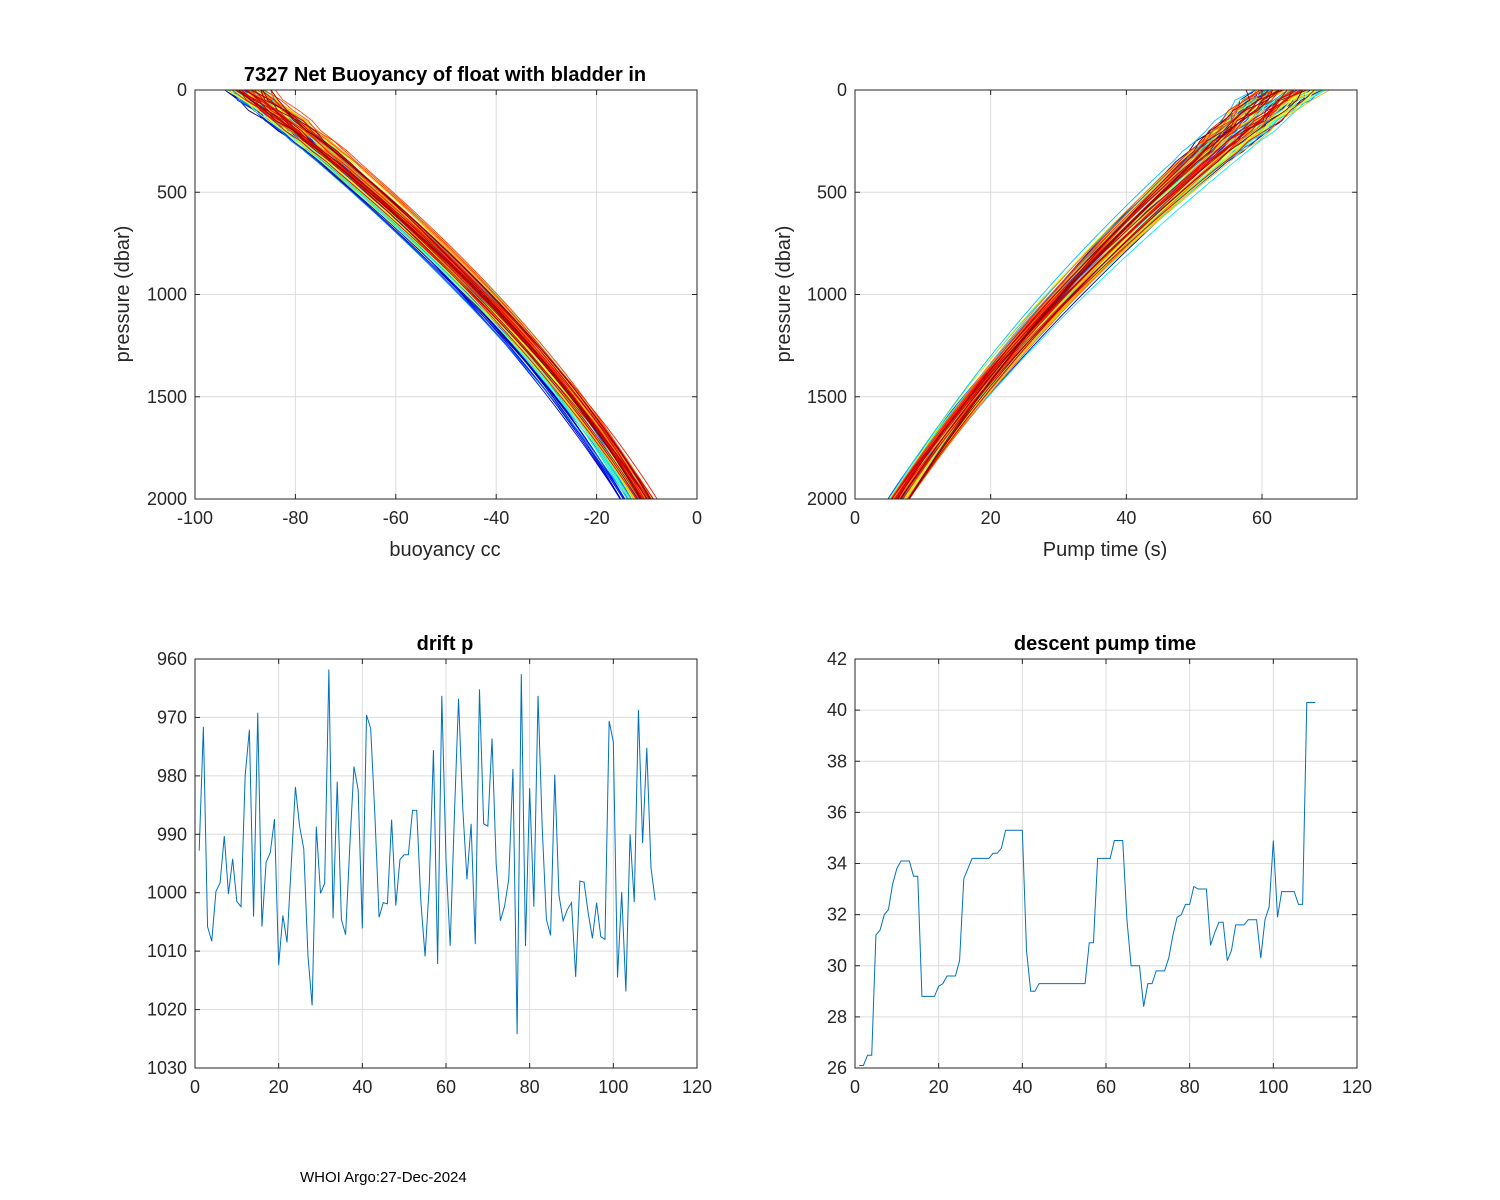 The width and height of the screenshot is (1500, 1200). I want to click on descentpump-xtick-label: 80, so click(1190, 1087).